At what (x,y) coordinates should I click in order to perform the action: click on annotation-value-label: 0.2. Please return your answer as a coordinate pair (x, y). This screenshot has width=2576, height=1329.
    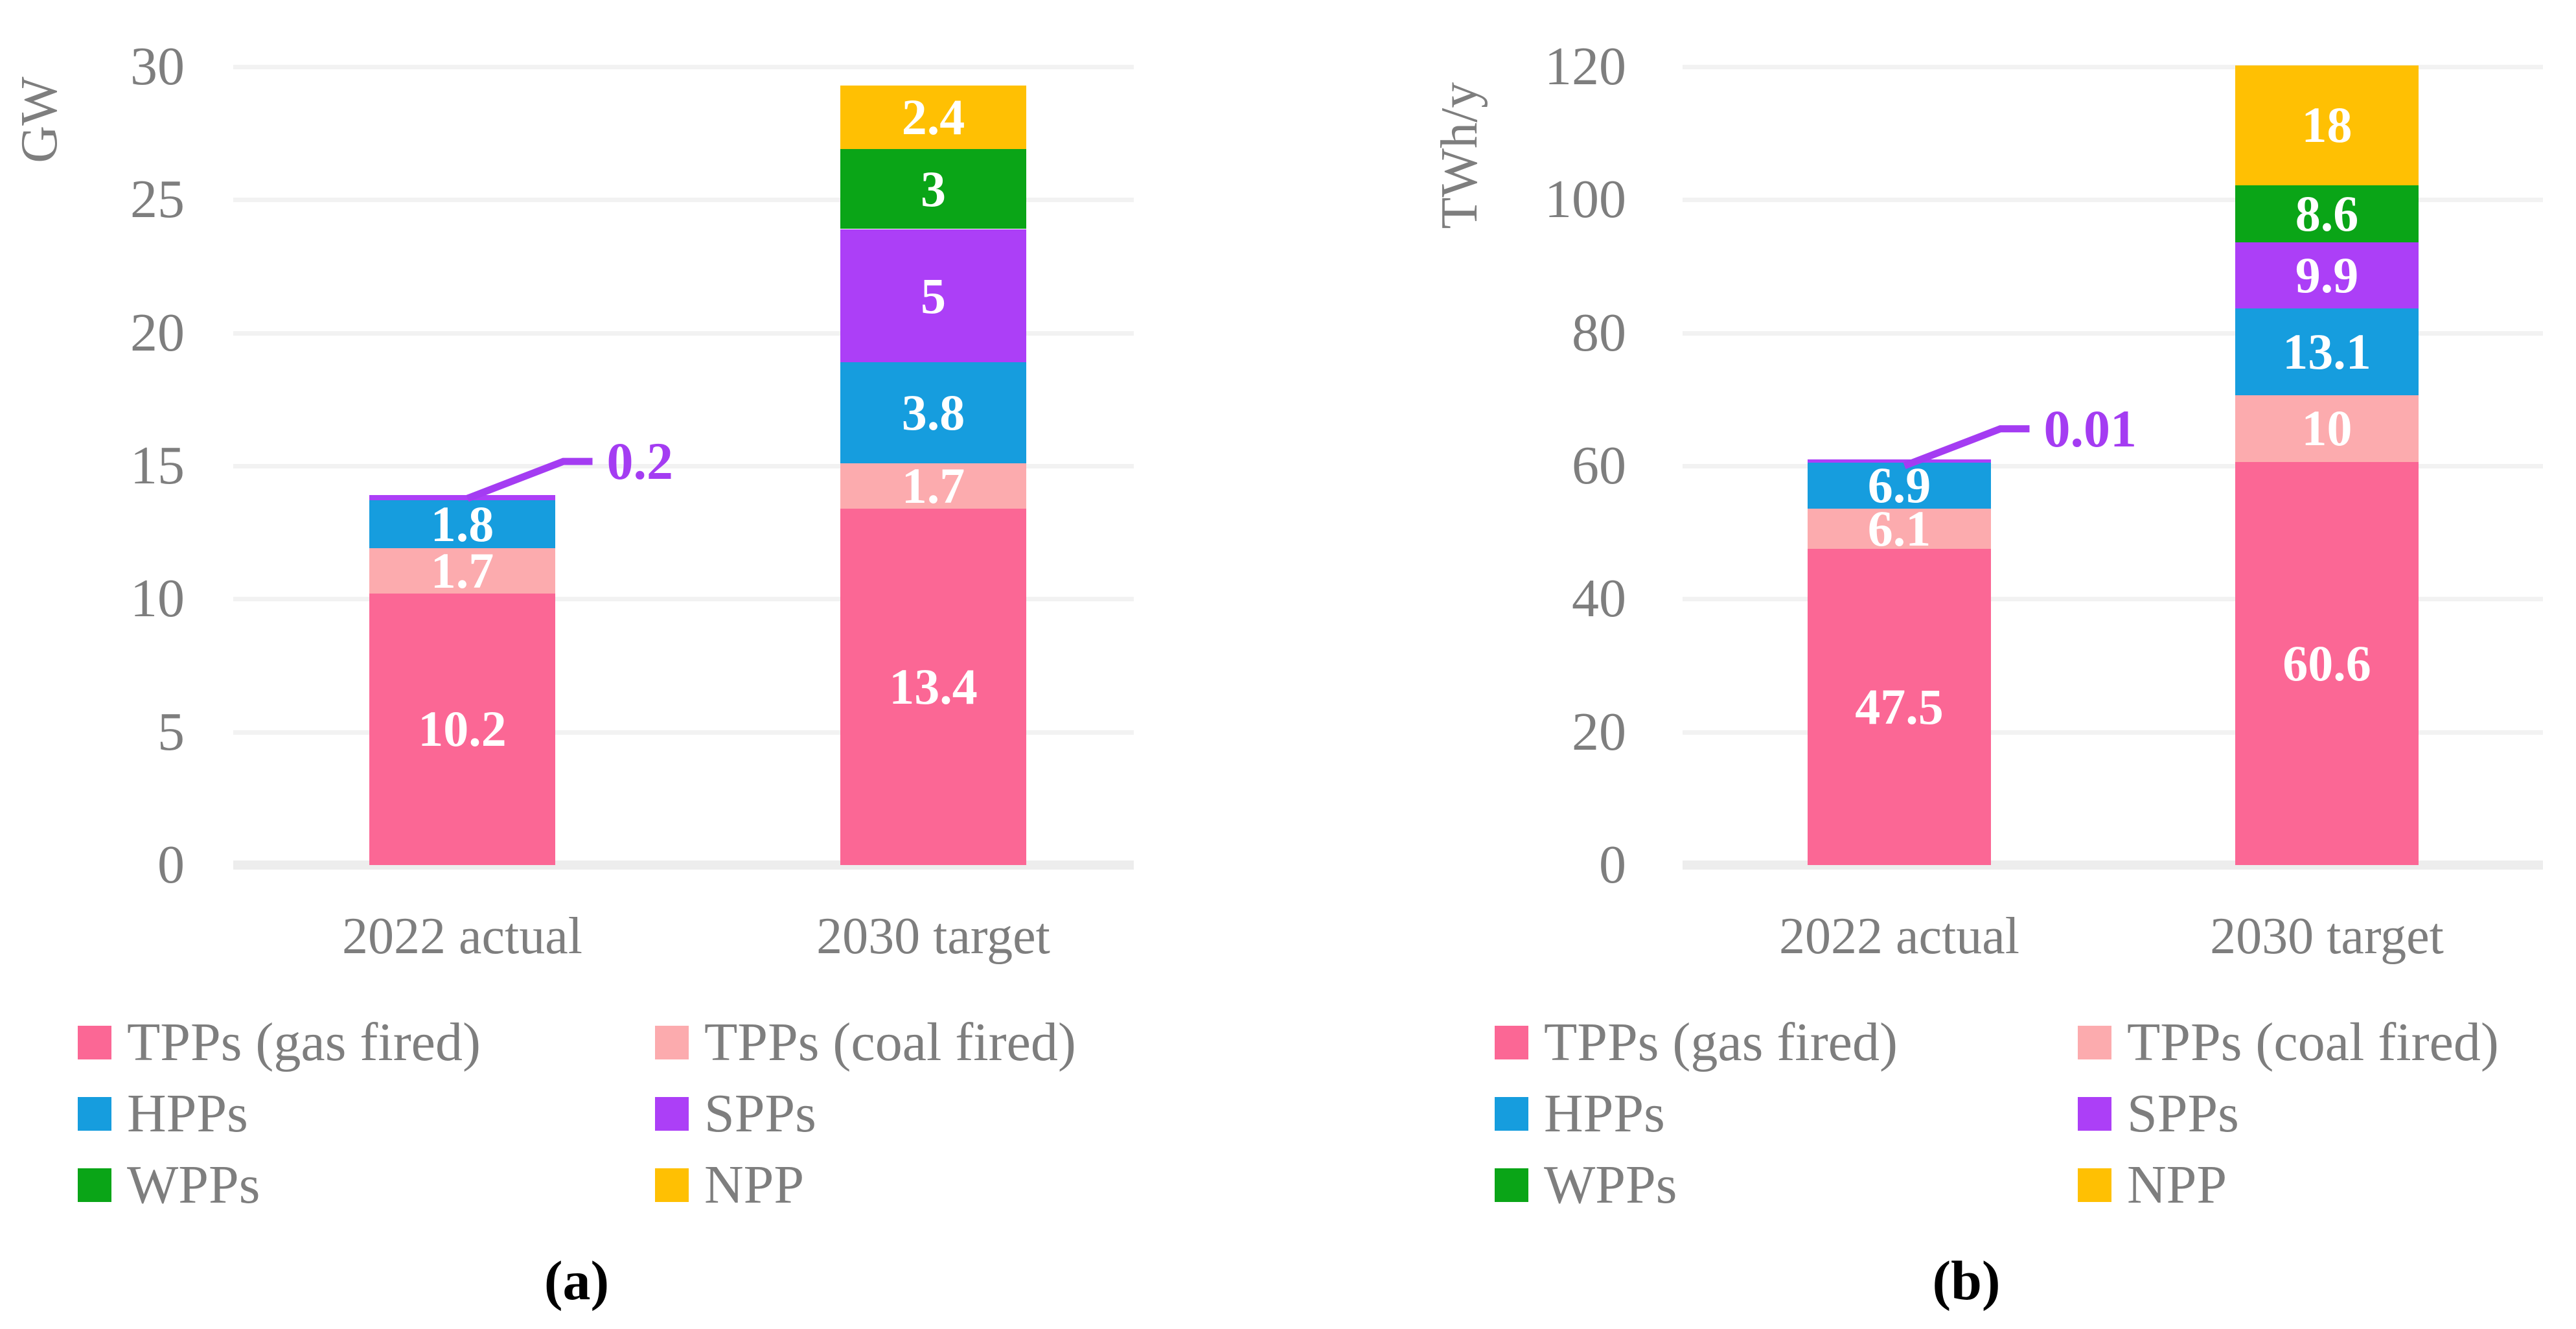
    Looking at the image, I should click on (640, 461).